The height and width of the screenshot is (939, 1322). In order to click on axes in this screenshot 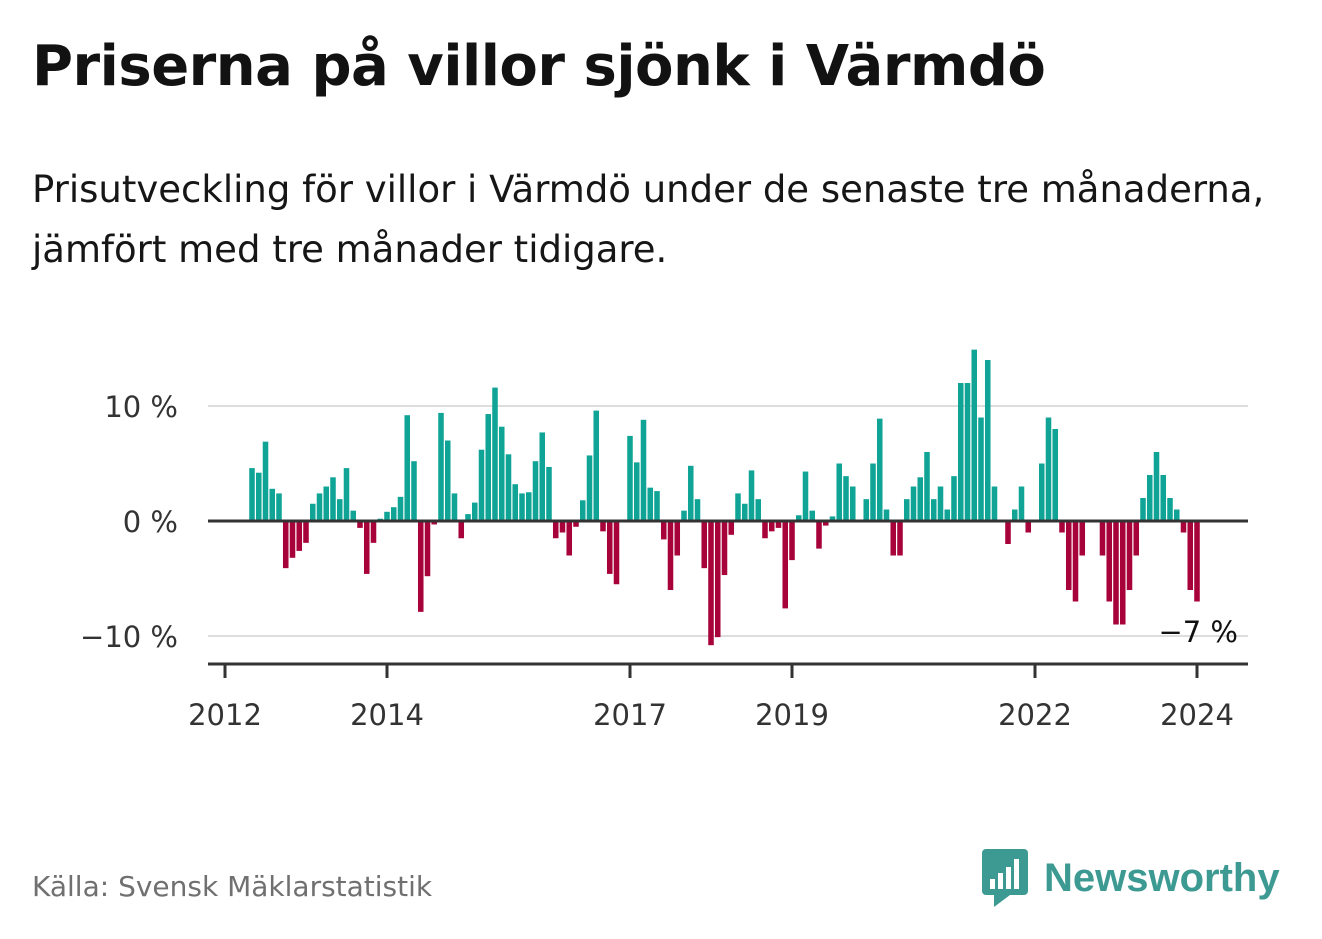, I will do `click(728, 598)`.